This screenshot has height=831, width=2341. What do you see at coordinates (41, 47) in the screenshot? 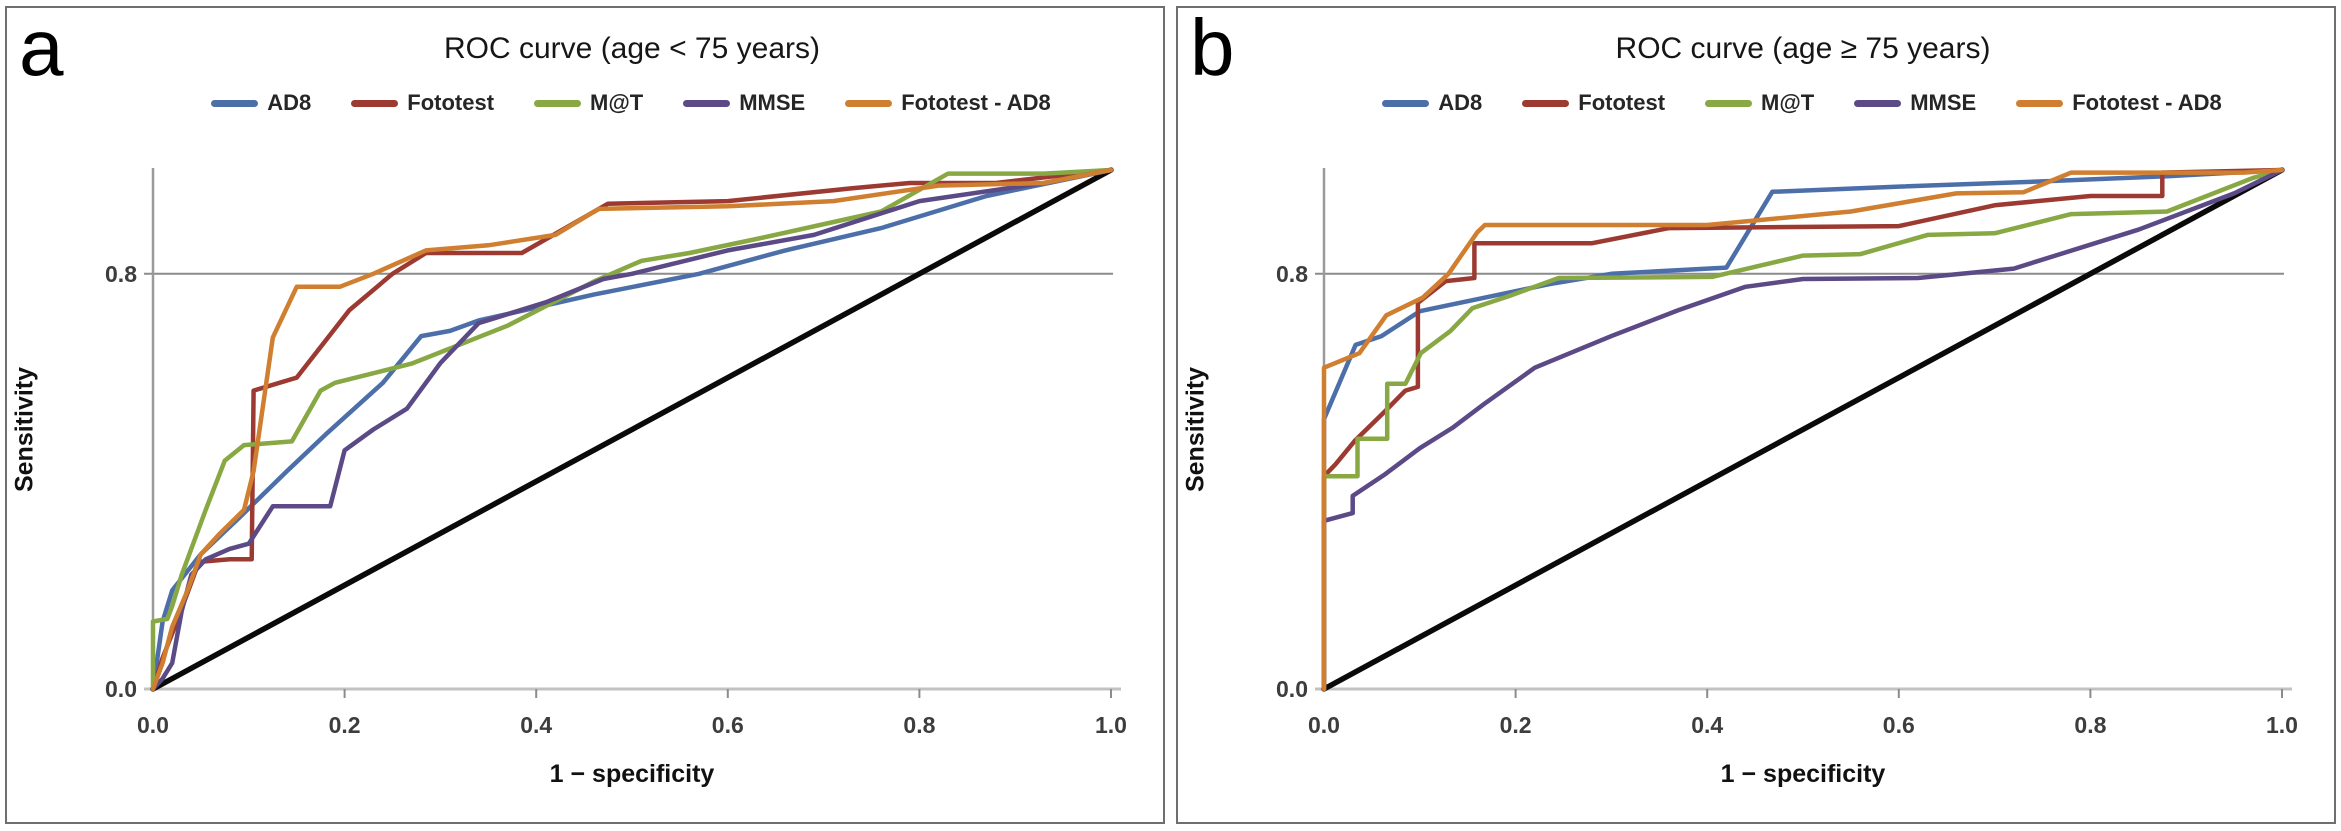
I see `panel-letter-a: a` at bounding box center [41, 47].